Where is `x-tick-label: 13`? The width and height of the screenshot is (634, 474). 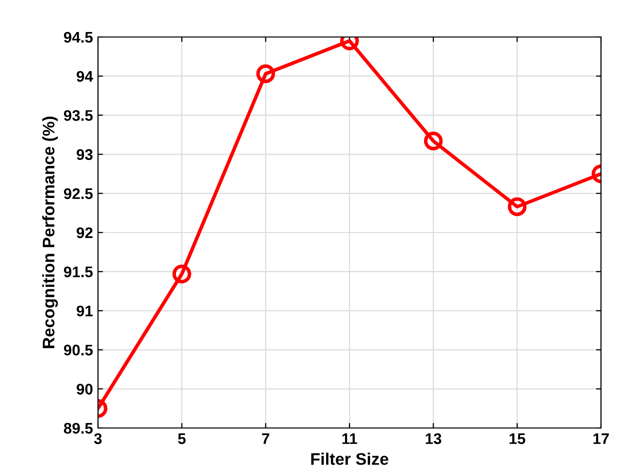 x-tick-label: 13 is located at coordinates (434, 438).